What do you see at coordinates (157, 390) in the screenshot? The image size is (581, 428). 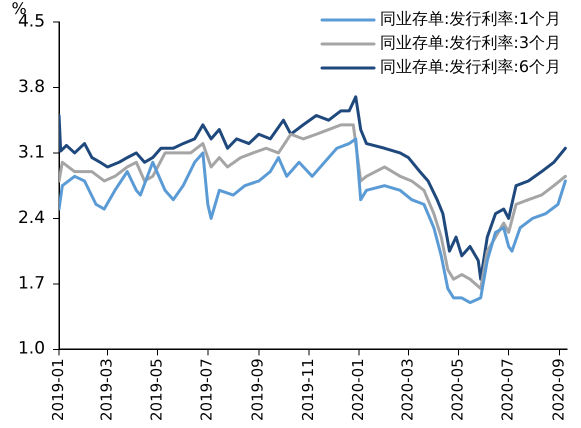 I see `x-tick-label: 2019-05` at bounding box center [157, 390].